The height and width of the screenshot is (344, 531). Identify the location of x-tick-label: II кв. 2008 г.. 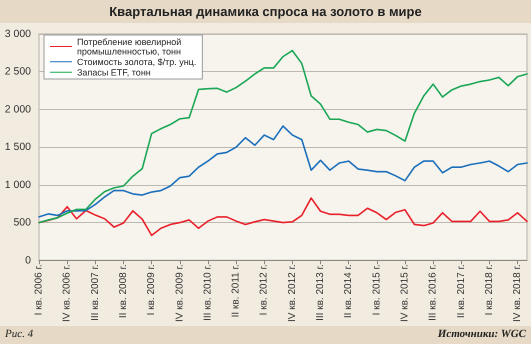
(123, 291).